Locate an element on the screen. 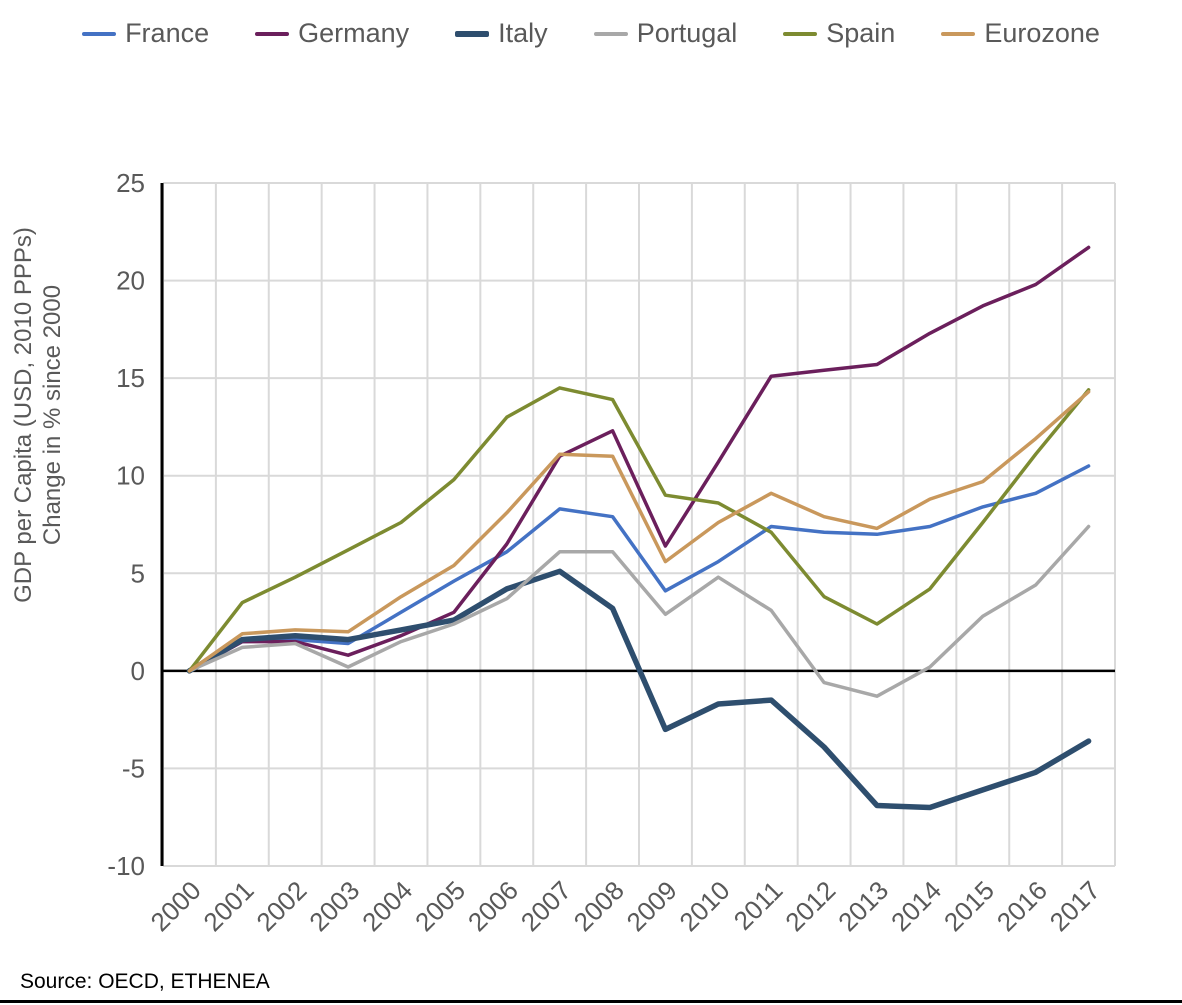 The image size is (1182, 1005). legend-label: Germany is located at coordinates (354, 33).